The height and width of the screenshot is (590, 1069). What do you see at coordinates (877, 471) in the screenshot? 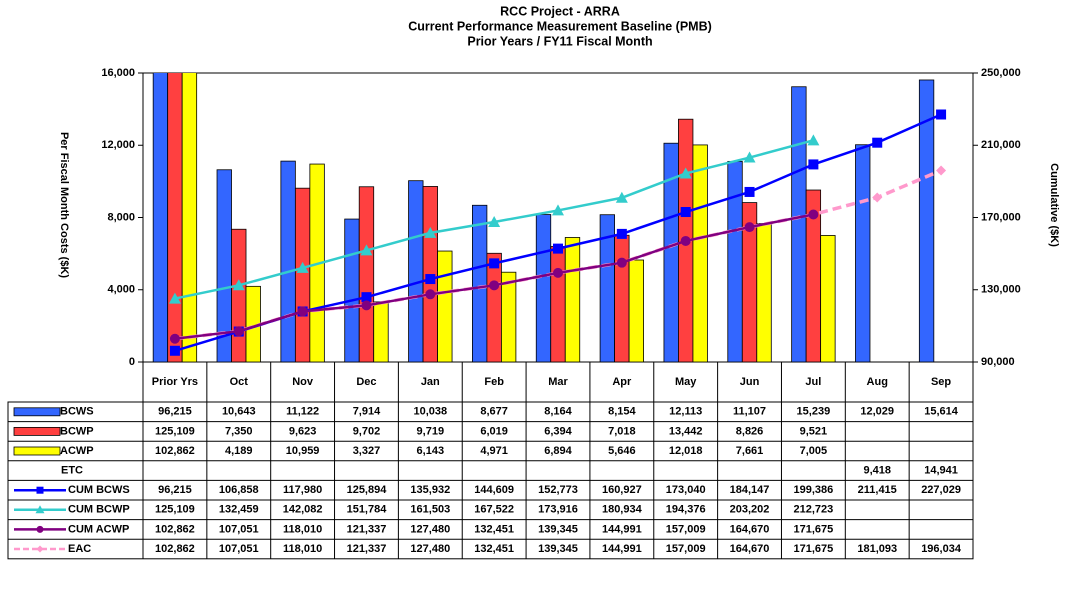
I see `table-value: 9,418` at bounding box center [877, 471].